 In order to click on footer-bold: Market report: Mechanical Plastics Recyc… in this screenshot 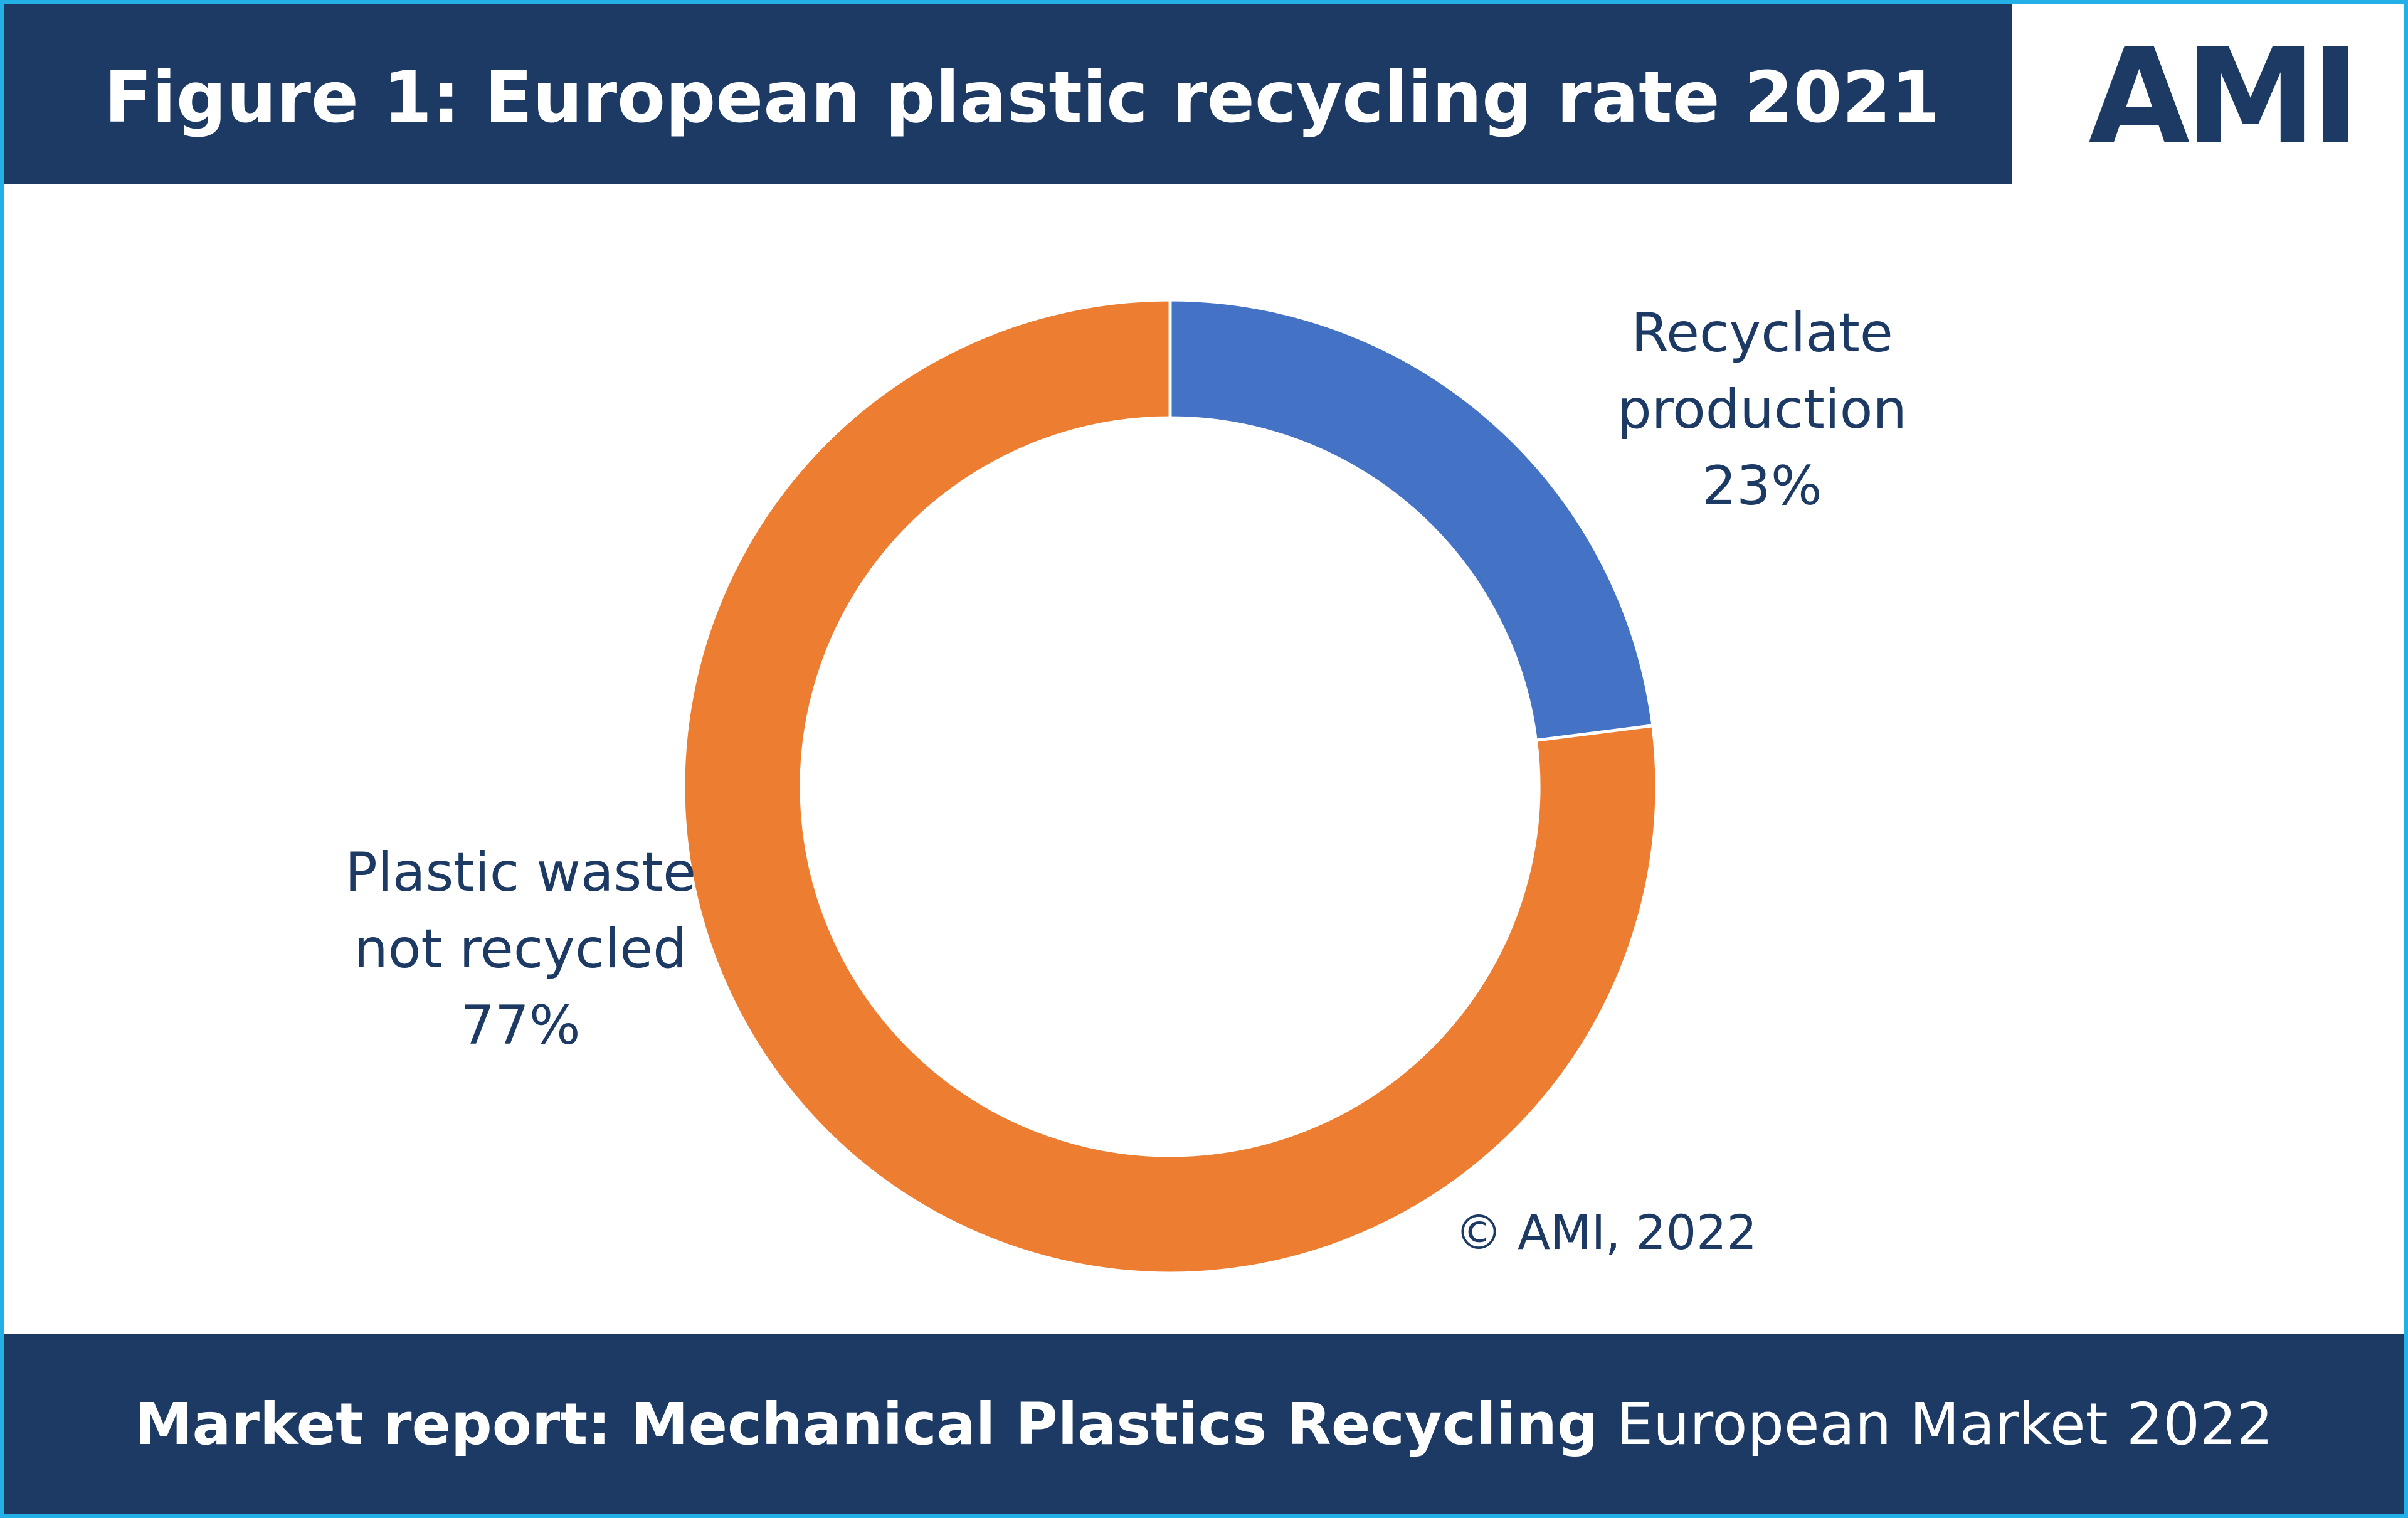, I will do `click(866, 1424)`.